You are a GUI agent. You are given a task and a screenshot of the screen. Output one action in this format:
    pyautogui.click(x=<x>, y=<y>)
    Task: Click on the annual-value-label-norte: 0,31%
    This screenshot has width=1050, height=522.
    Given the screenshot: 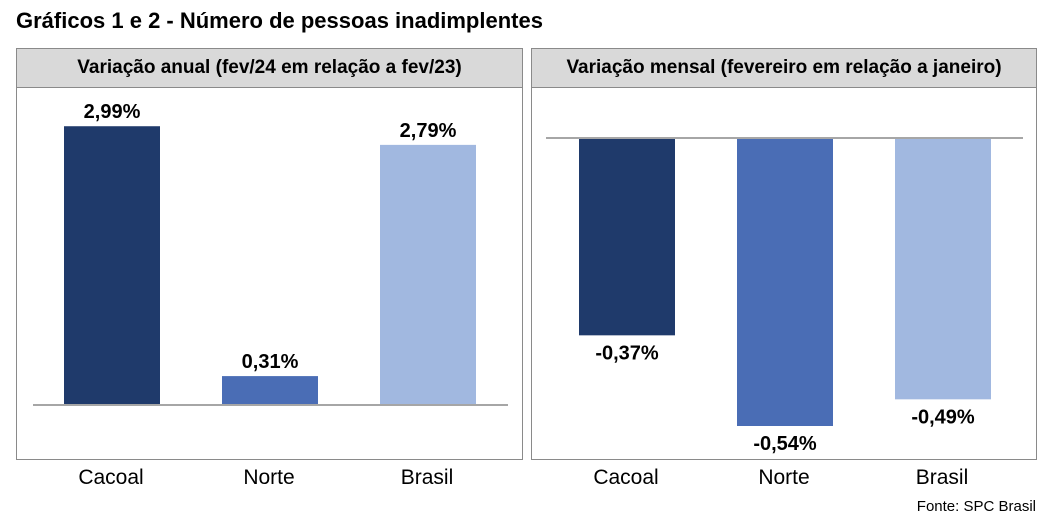 What is the action you would take?
    pyautogui.click(x=270, y=362)
    